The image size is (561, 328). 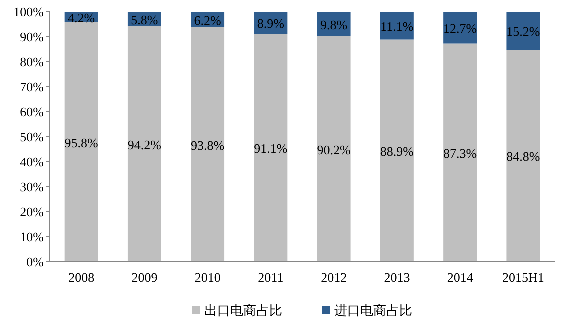 I want to click on y-tick-label: 90%, so click(x=32, y=37).